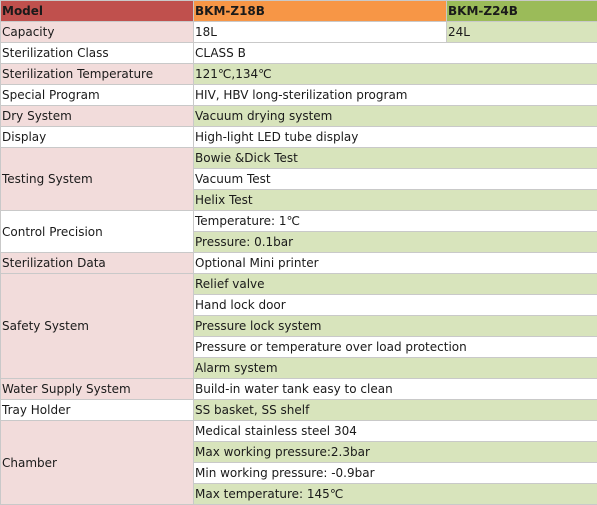  I want to click on value-tray-holder: SS basket, SS shelf, so click(395, 410).